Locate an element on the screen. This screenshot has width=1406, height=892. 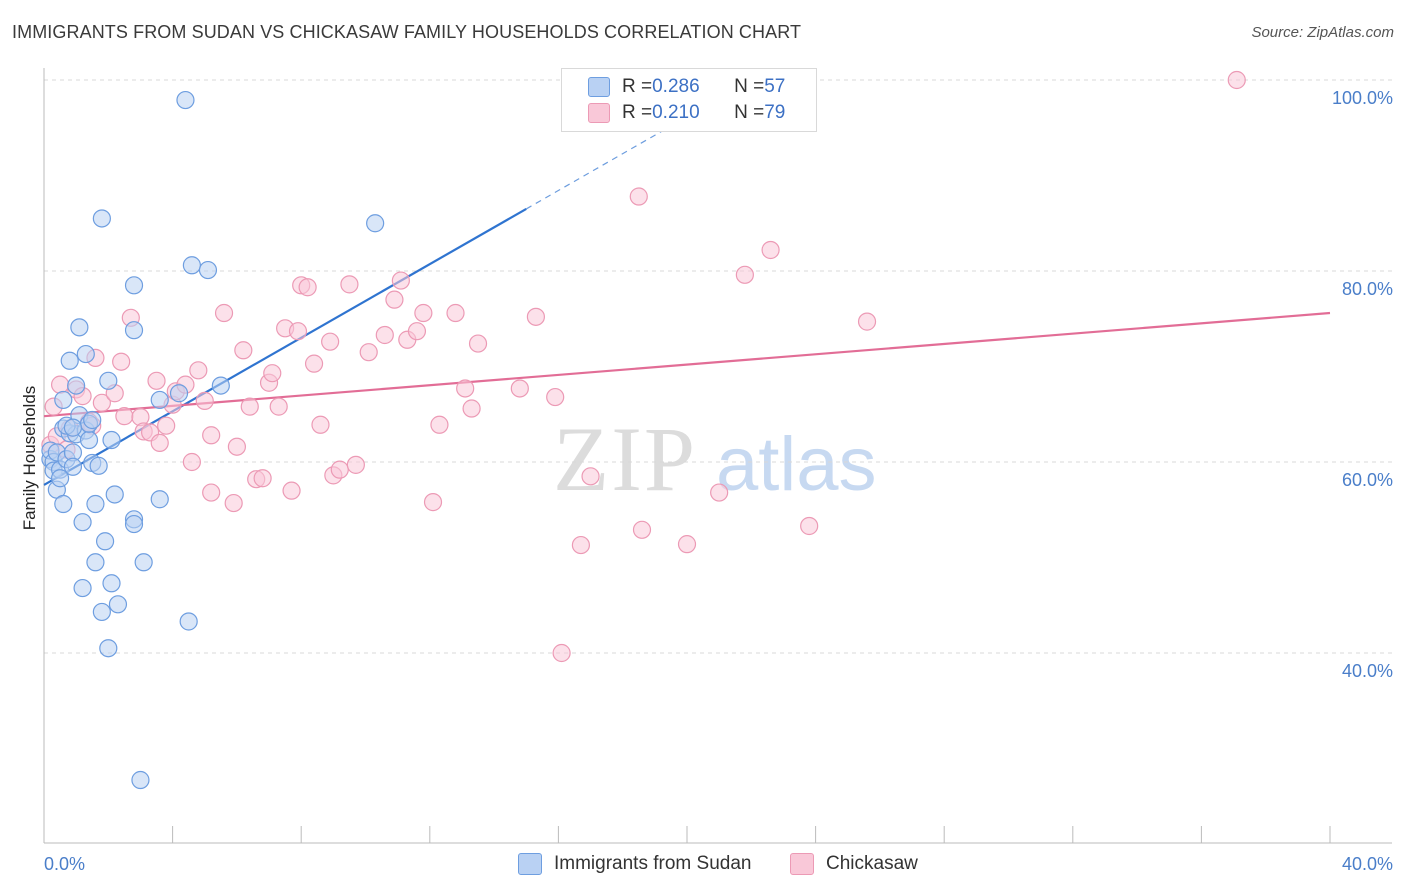
x-tick-label: 0.0% is located at coordinates (64, 864).